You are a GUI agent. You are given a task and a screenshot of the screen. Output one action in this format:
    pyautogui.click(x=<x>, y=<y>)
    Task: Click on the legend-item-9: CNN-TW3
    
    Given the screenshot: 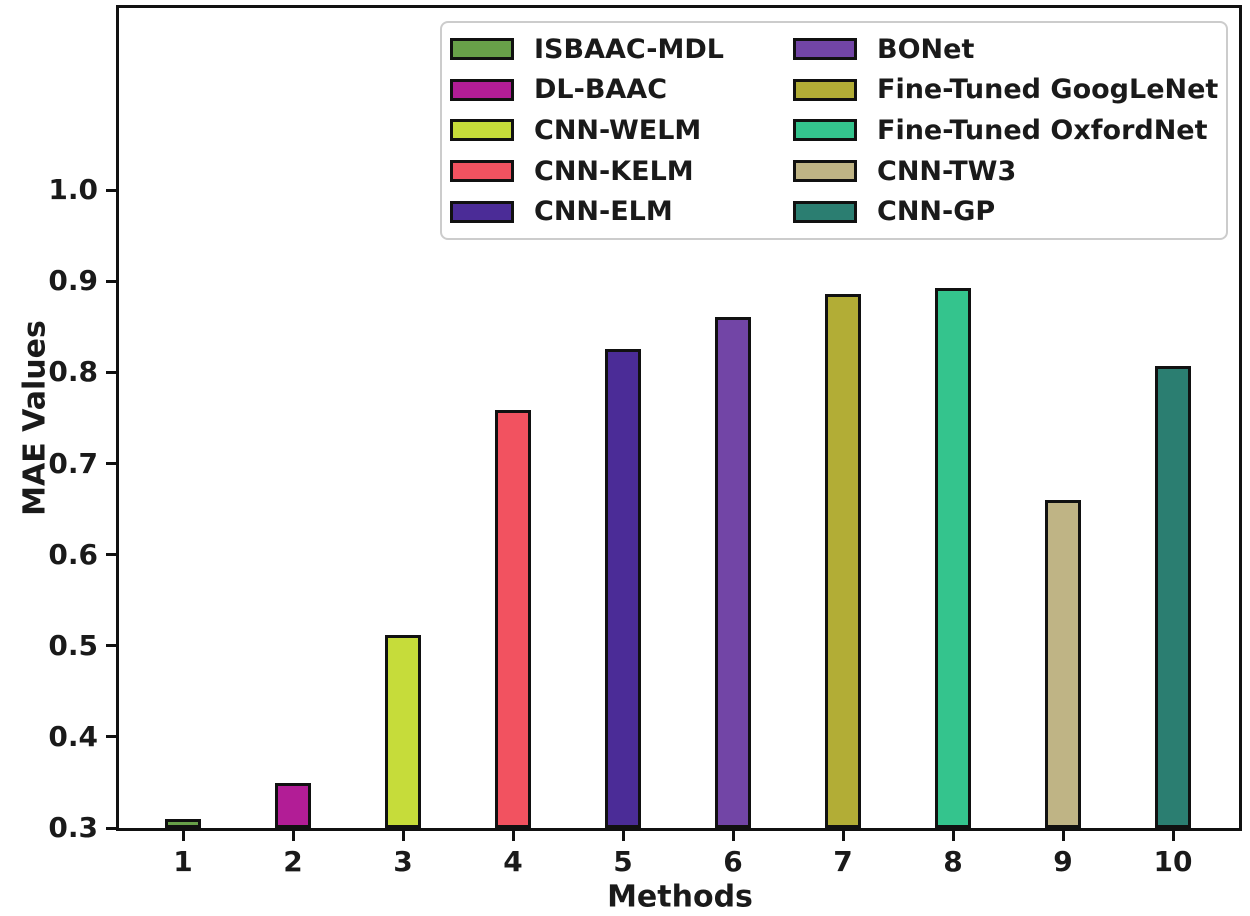 What is the action you would take?
    pyautogui.click(x=1005, y=171)
    